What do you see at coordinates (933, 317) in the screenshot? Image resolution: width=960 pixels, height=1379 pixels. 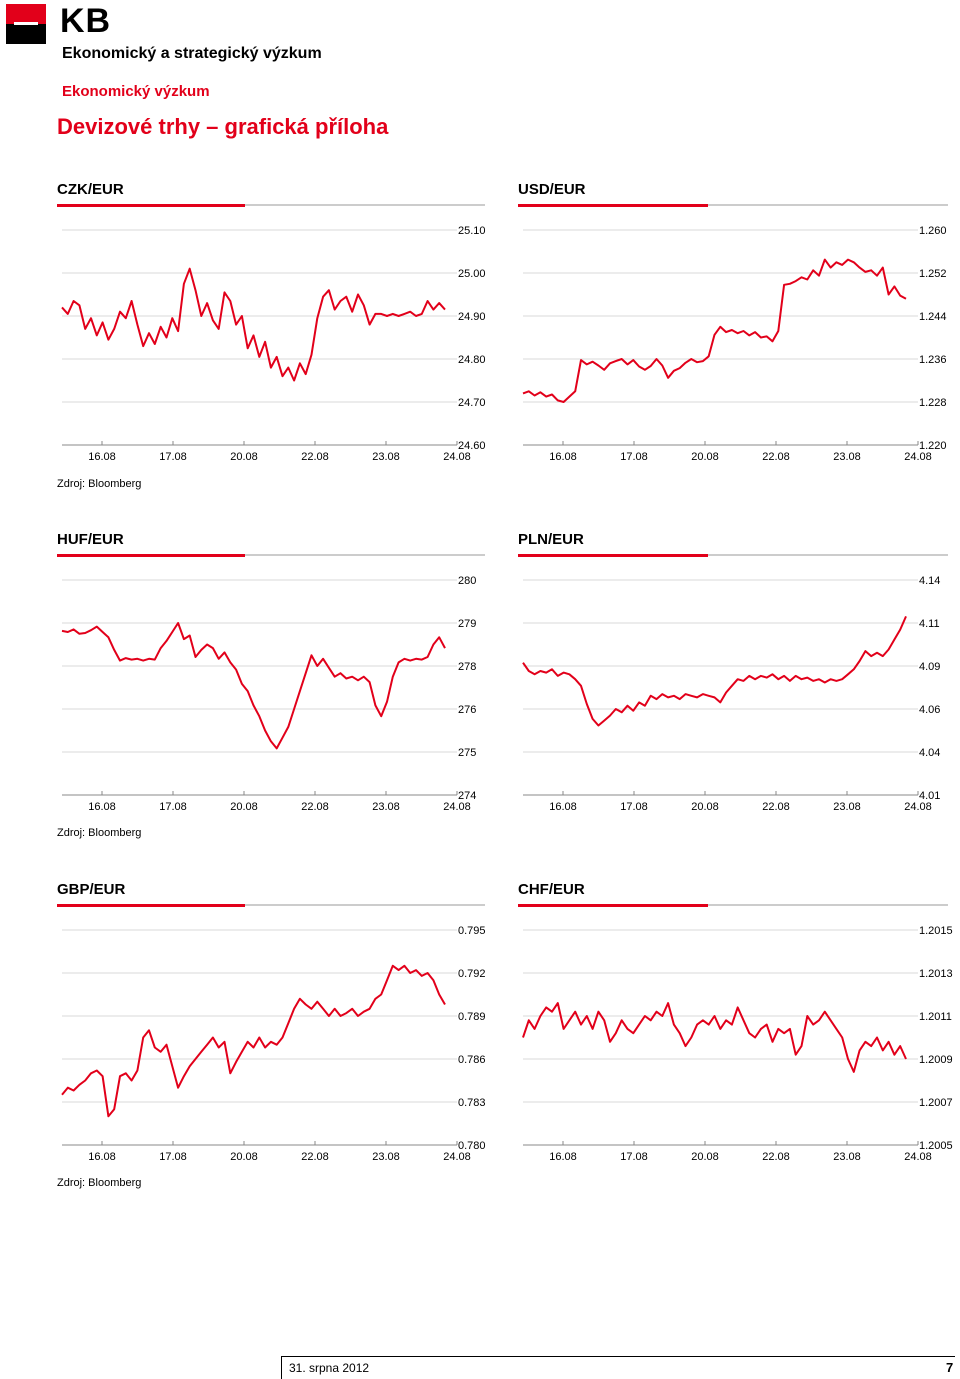 I see `y-tick-label: 1.244` at bounding box center [933, 317].